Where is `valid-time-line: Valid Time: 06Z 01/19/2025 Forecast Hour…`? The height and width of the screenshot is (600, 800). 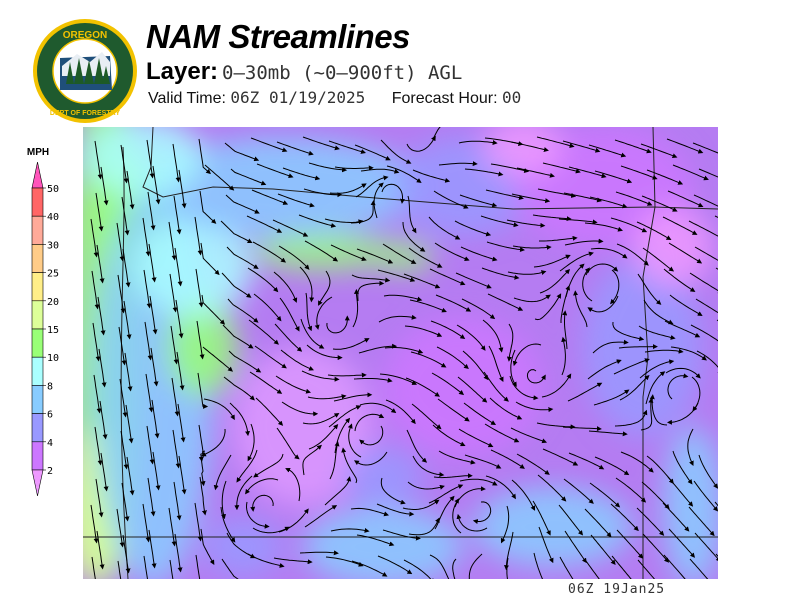 valid-time-line: Valid Time: 06Z 01/19/2025 Forecast Hour… is located at coordinates (334, 98).